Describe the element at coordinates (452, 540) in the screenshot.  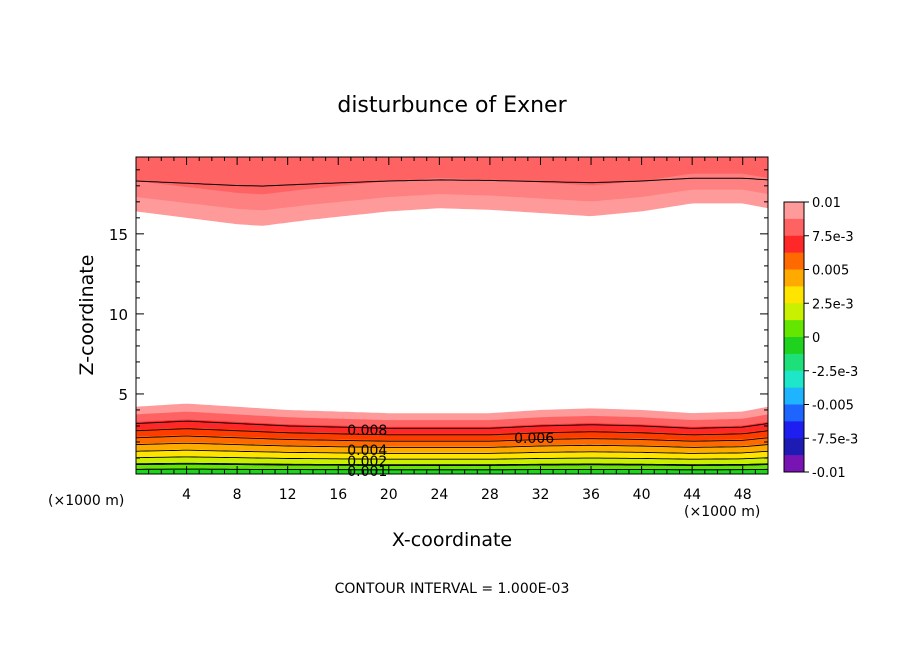
I see `x-axis-label: X-coordinate` at that location.